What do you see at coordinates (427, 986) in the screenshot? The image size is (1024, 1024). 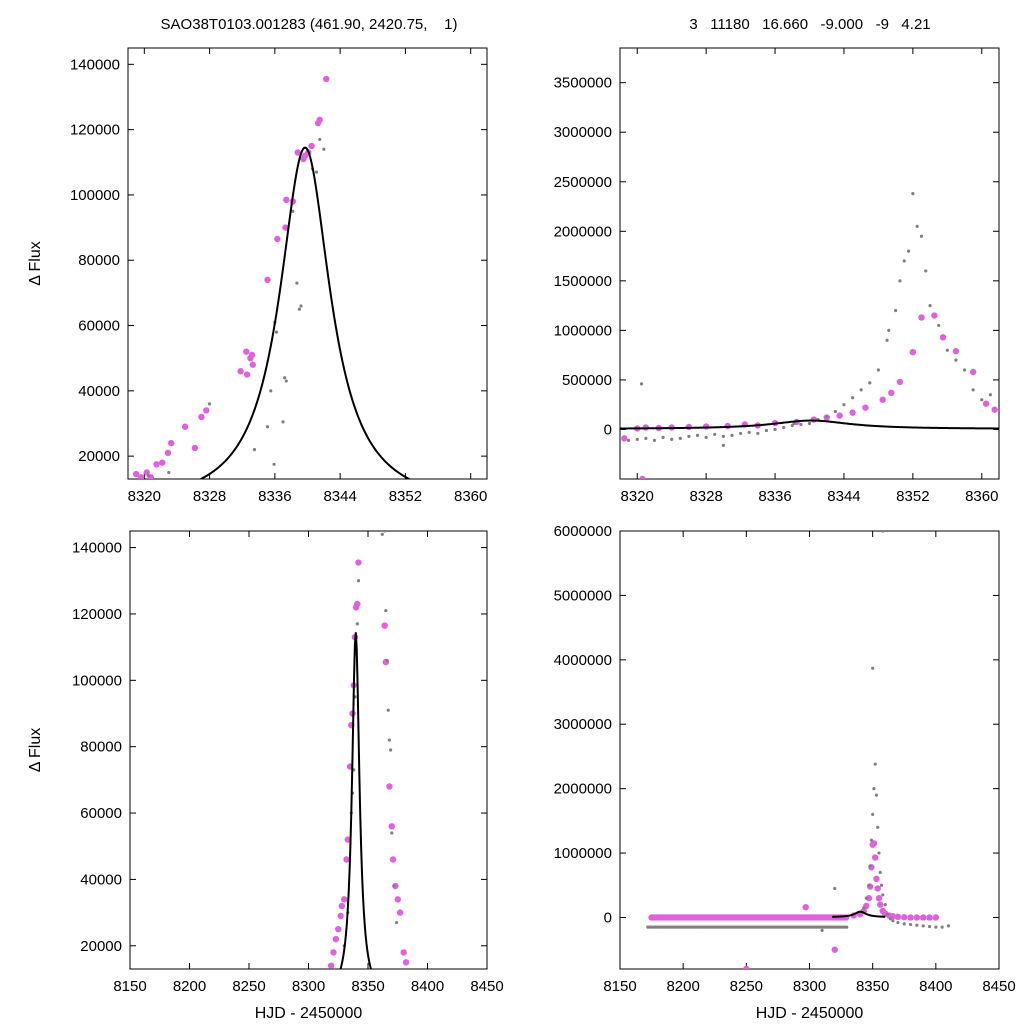 I see `x-tick-label: 8400` at bounding box center [427, 986].